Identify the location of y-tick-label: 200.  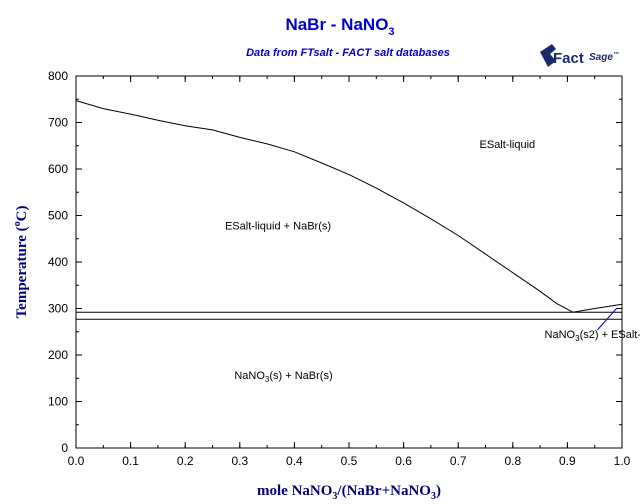
(58, 355).